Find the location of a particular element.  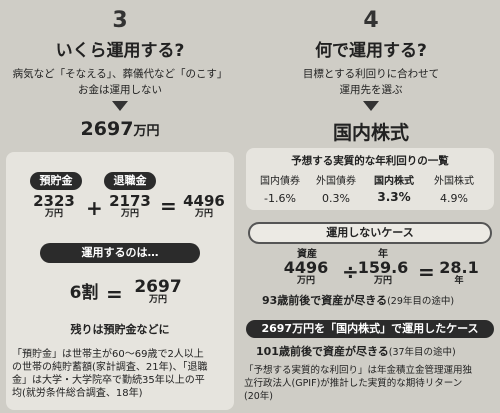

rate-header-domestic-bonds: 国内債券 is located at coordinates (280, 181).